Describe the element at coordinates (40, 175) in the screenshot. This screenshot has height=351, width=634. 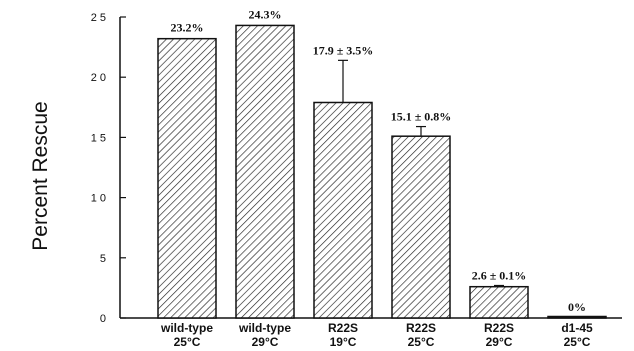
I see `y-axis-title: Percent Rescue` at that location.